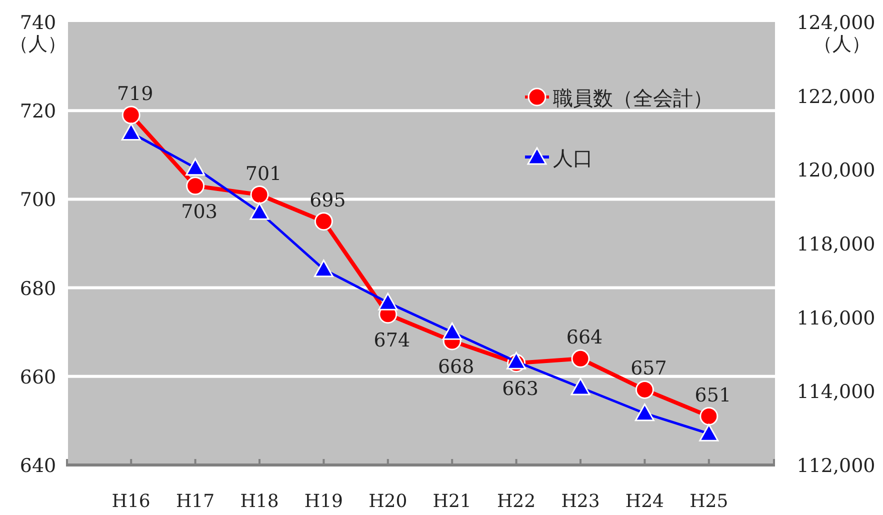 Image resolution: width=883 pixels, height=515 pixels. I want to click on y-tick-label: 720, so click(38, 111).